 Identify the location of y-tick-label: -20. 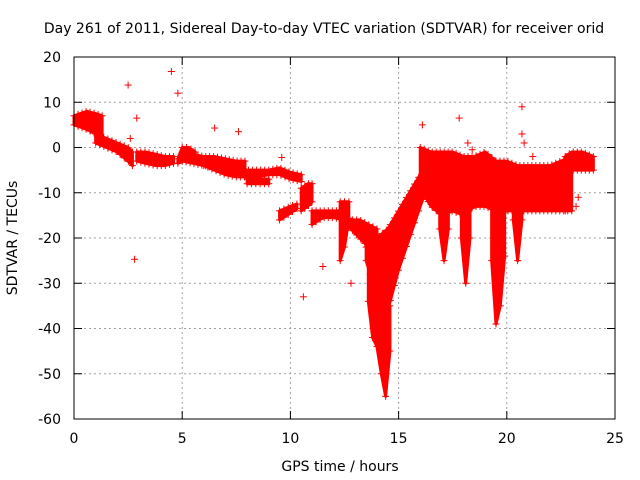
(49, 239).